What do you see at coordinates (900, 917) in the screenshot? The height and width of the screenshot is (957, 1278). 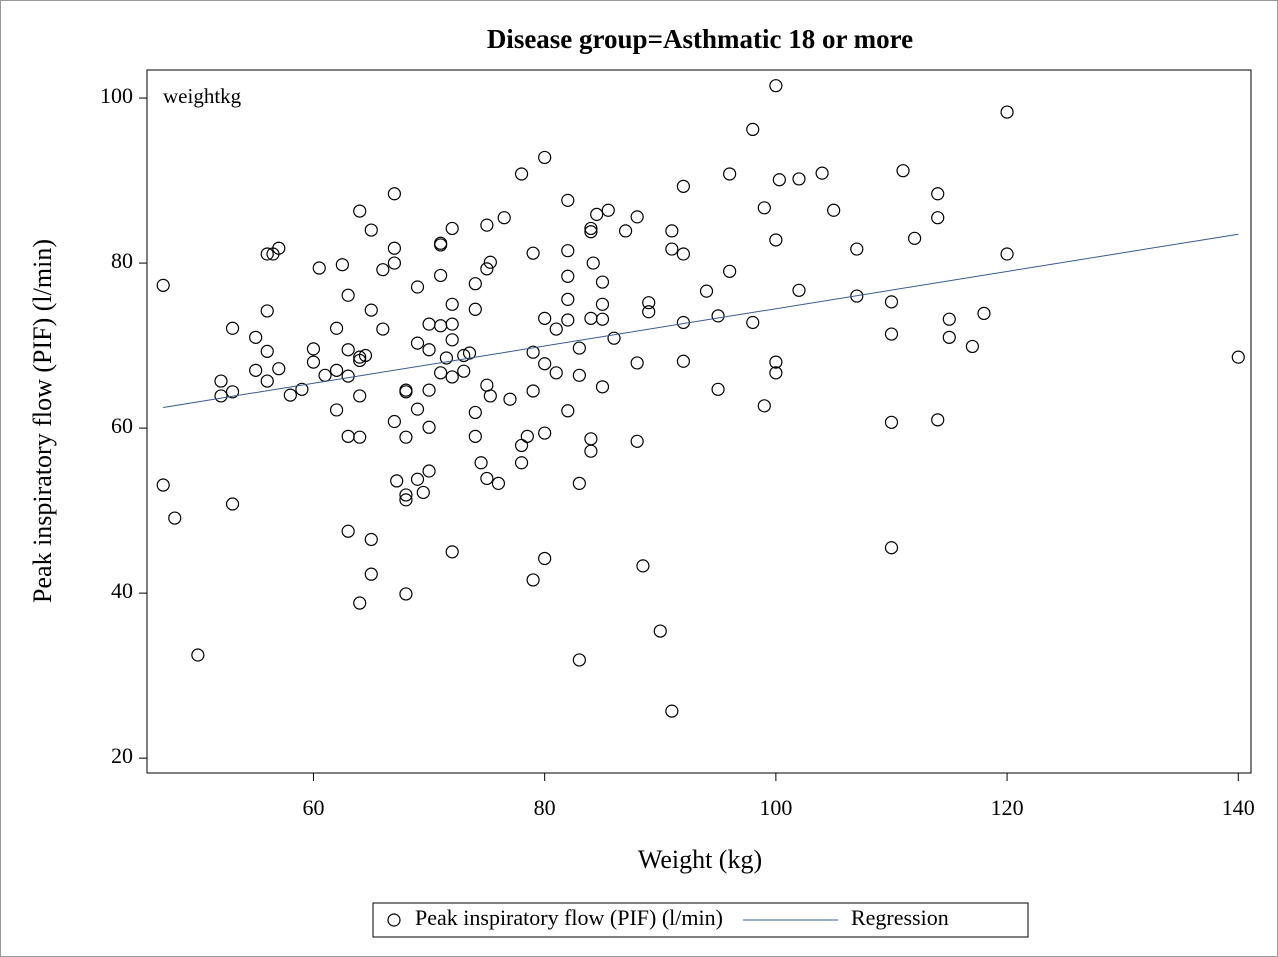 I see `legend-label: Regression` at bounding box center [900, 917].